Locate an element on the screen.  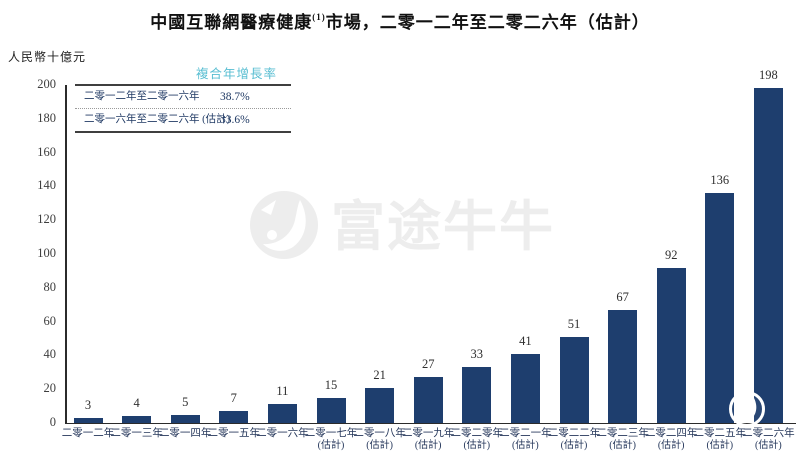
x-axis-label: 二零二六年 (估計) is located at coordinates (768, 439).